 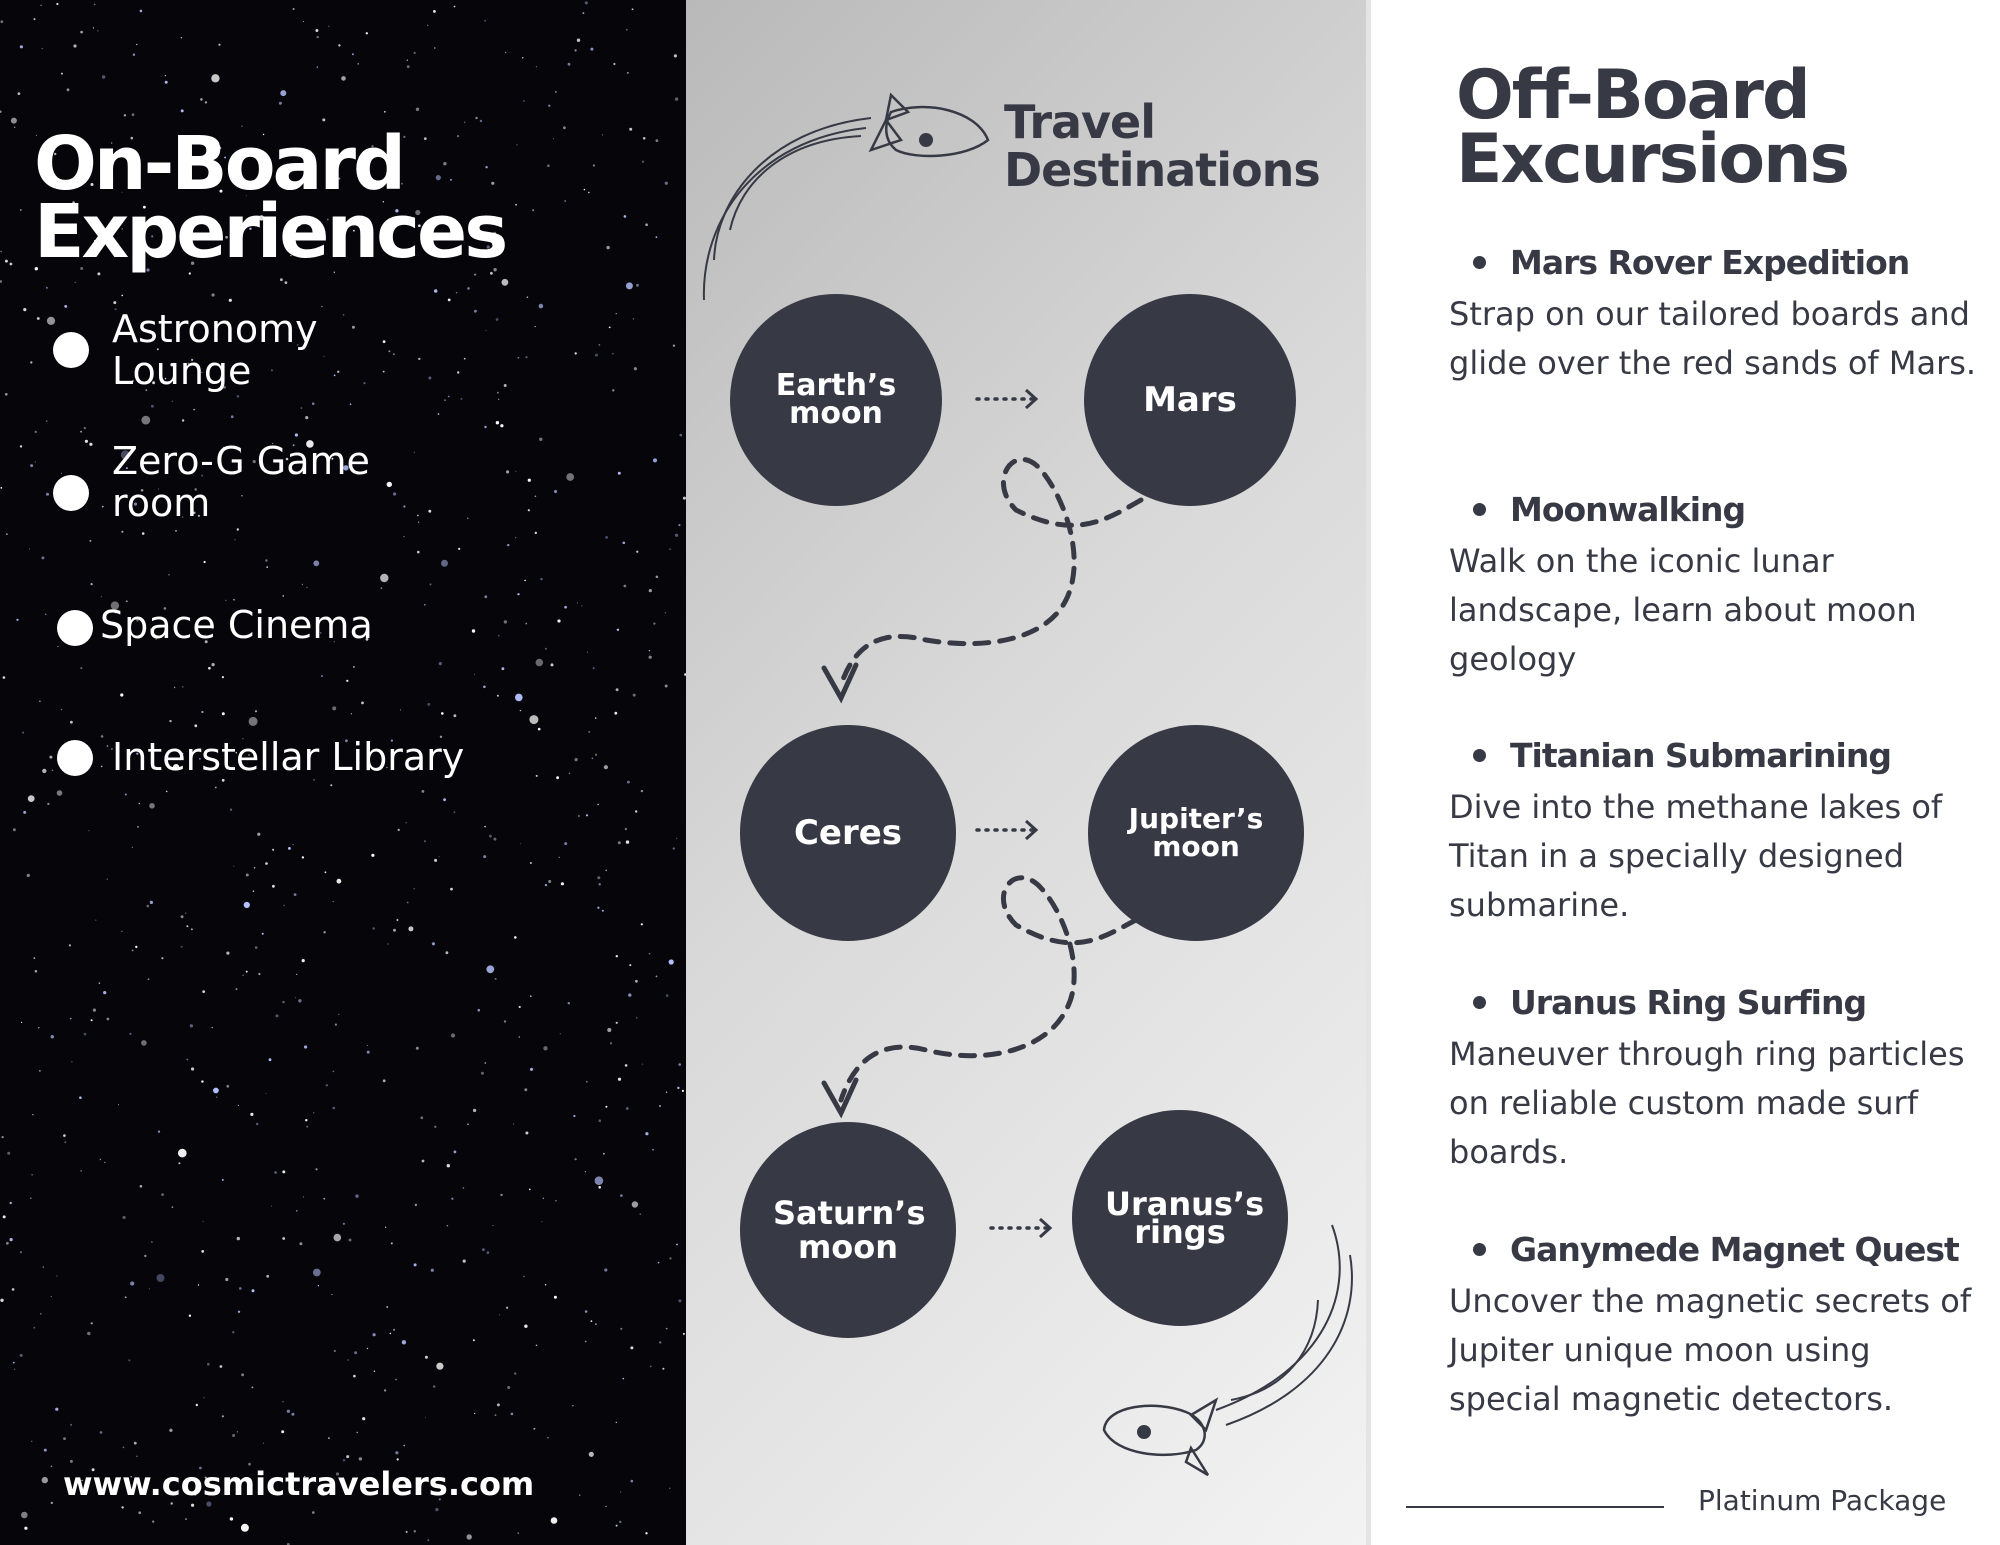 I want to click on website-link: www.cosmictravelers.com, so click(x=299, y=1484).